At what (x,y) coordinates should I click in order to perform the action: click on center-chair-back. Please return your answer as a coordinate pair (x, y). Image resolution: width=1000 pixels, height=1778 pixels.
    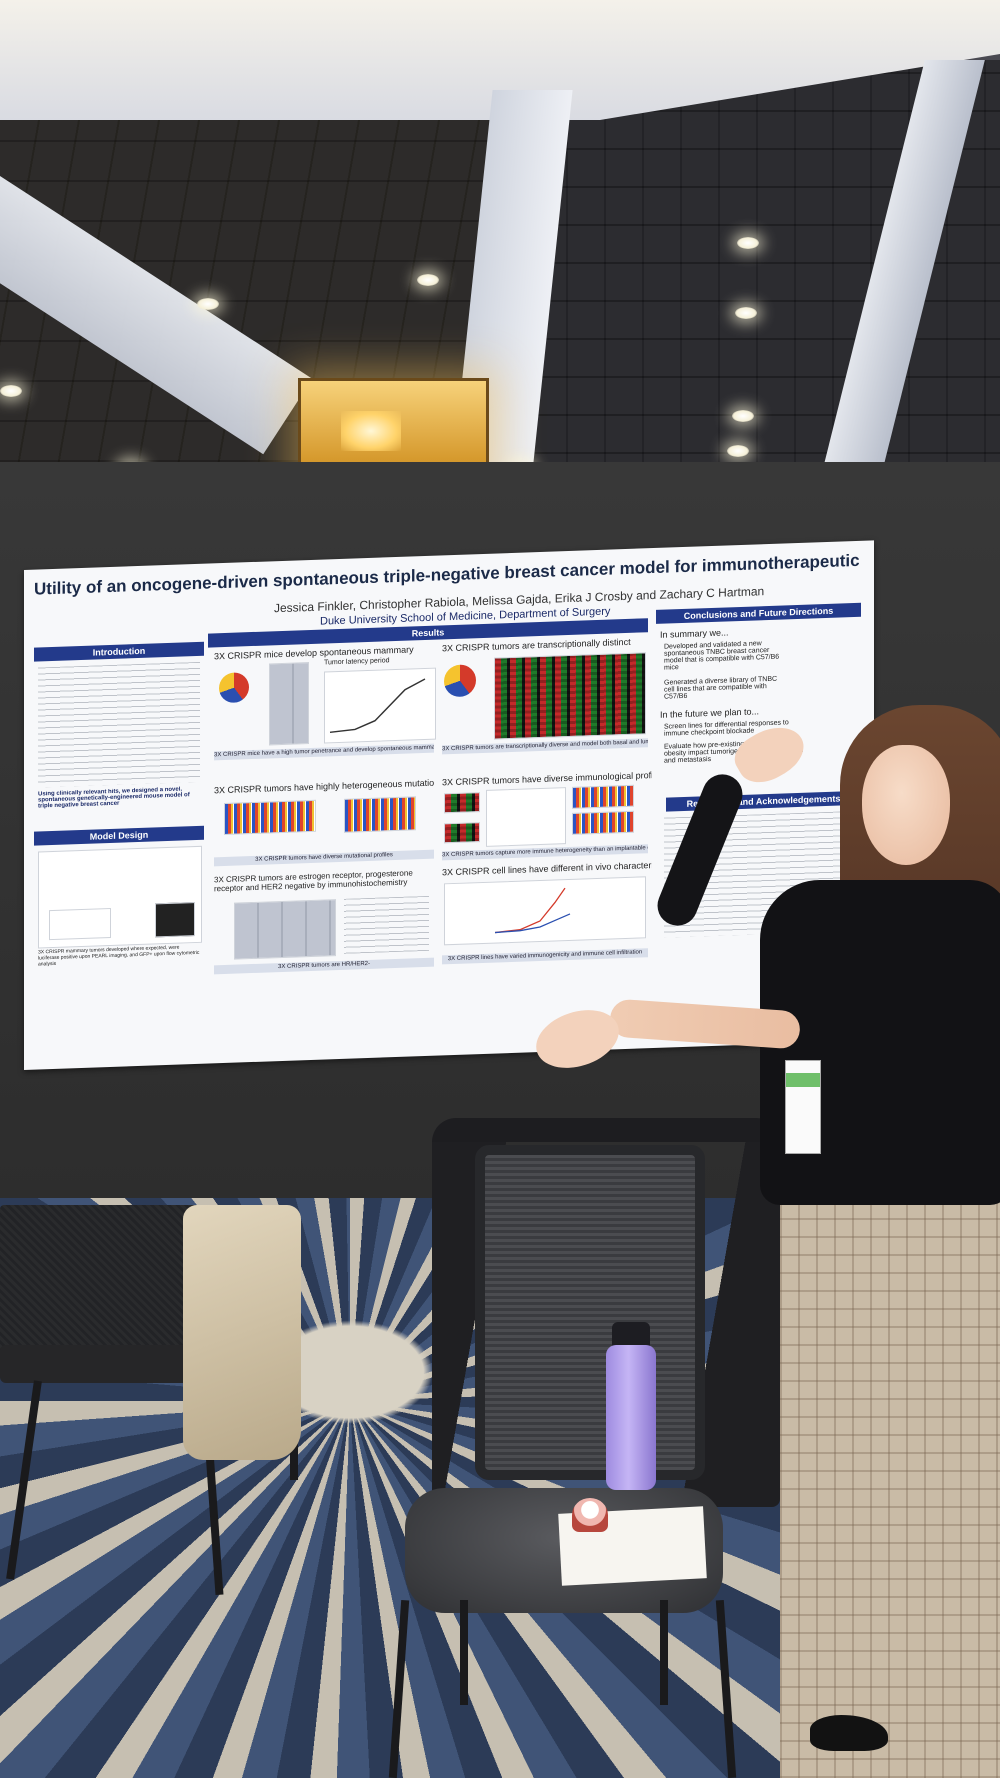
    Looking at the image, I should click on (590, 1312).